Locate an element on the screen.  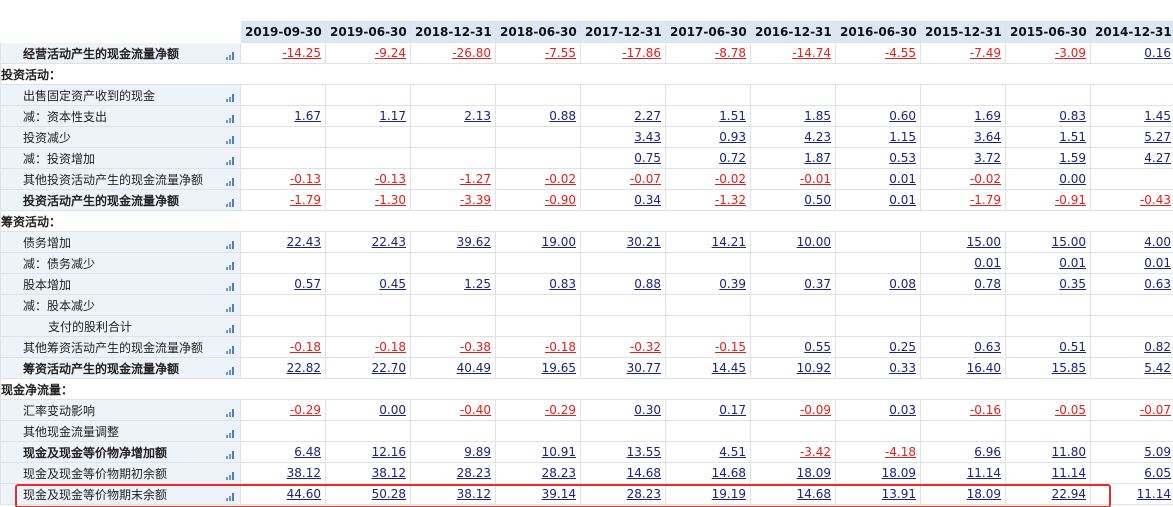
value-cell: 10.92 is located at coordinates (793, 368).